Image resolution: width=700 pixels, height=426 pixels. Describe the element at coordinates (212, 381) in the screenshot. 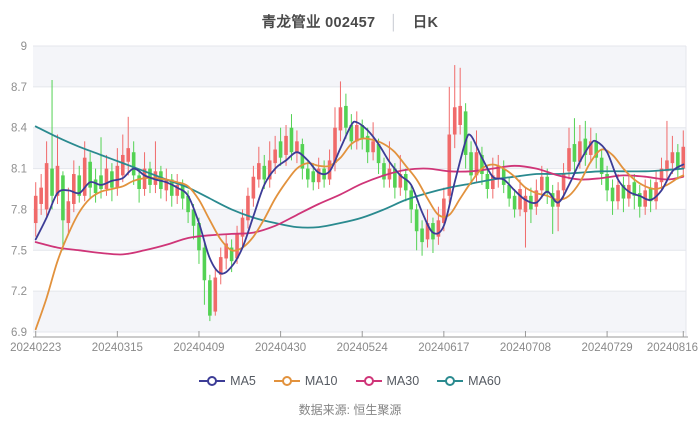

I see `ma5-line-marker-icon` at that location.